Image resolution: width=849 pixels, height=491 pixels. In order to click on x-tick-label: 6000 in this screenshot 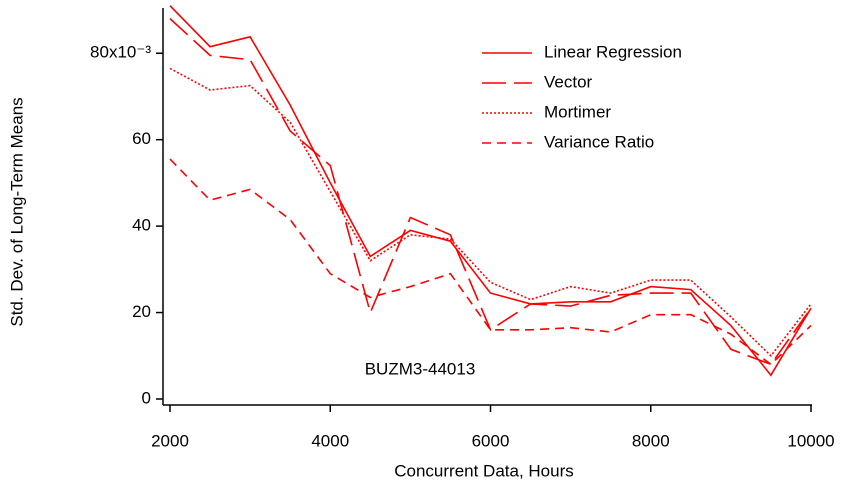, I will do `click(491, 440)`.